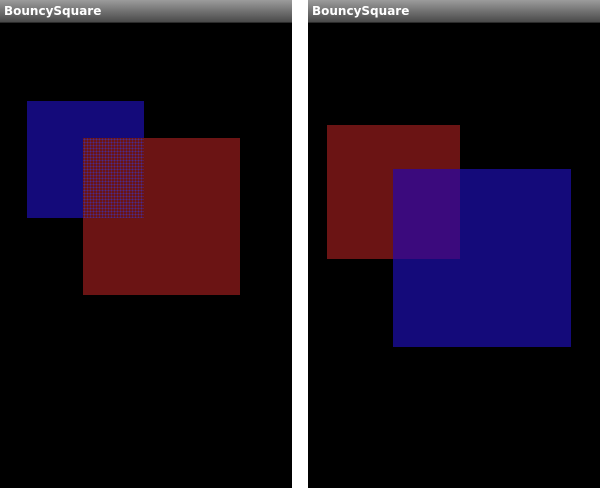 This screenshot has width=600, height=488. What do you see at coordinates (300, 244) in the screenshot?
I see `screen-divider` at bounding box center [300, 244].